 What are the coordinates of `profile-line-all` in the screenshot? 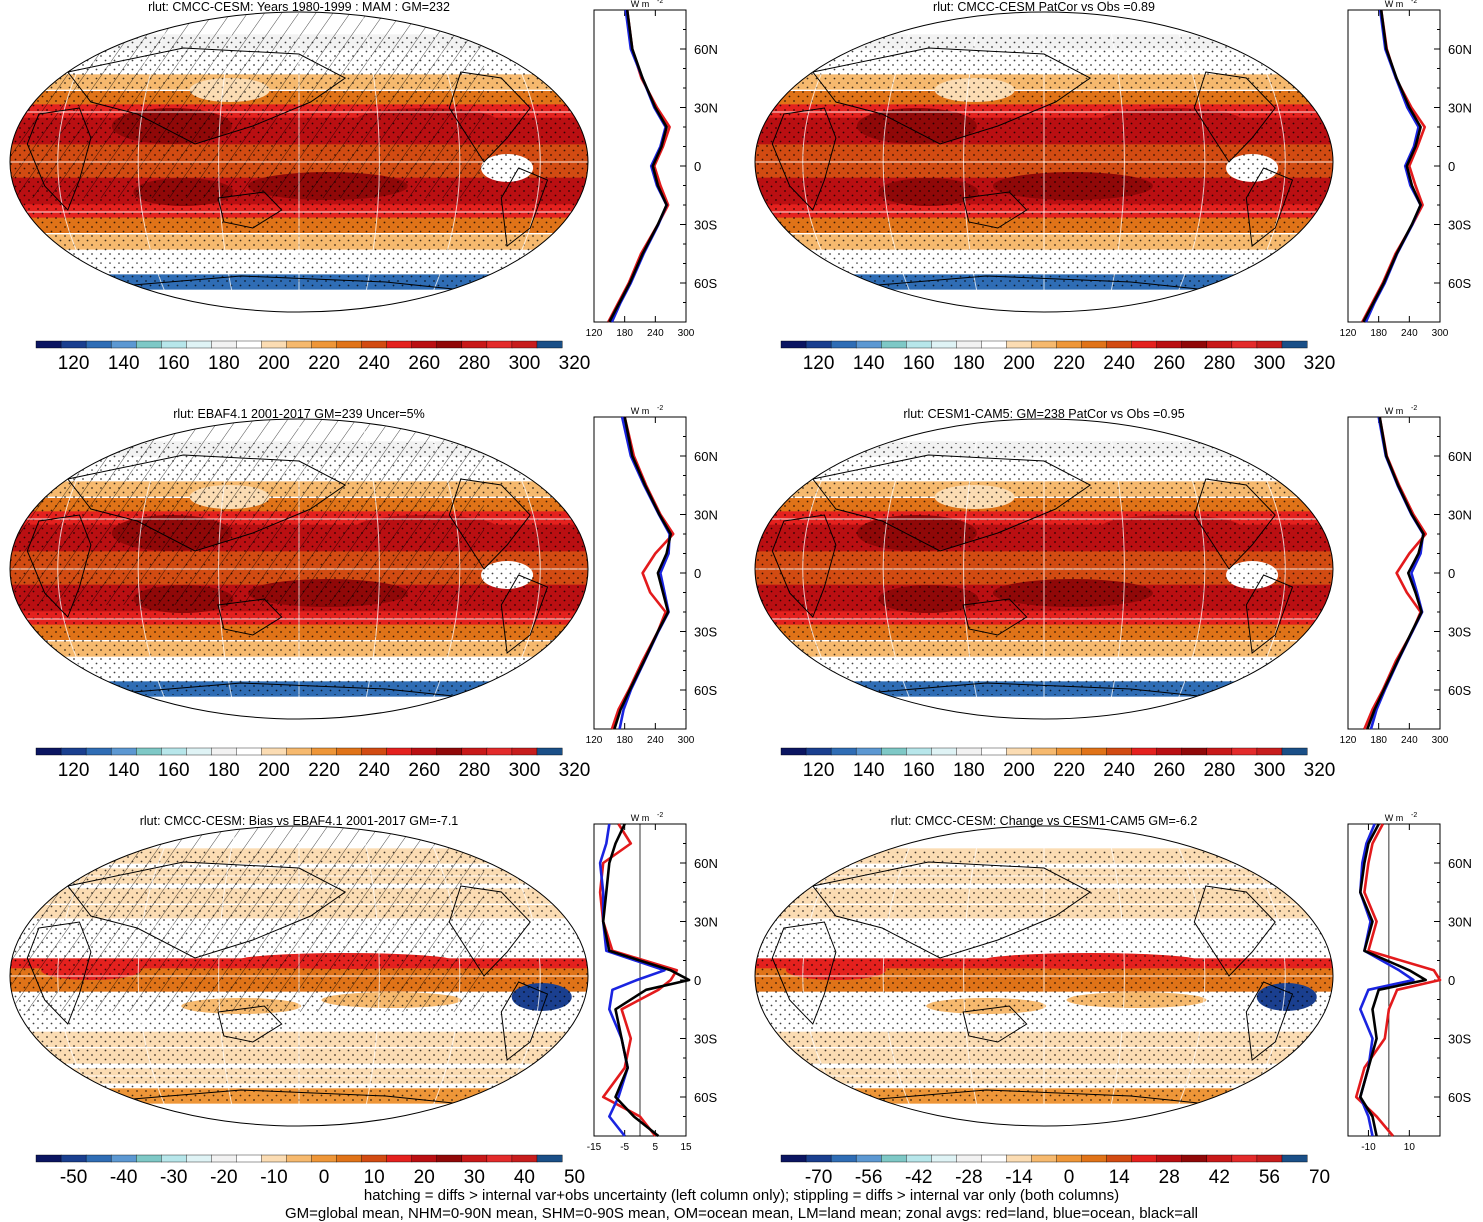 It's located at (1395, 573).